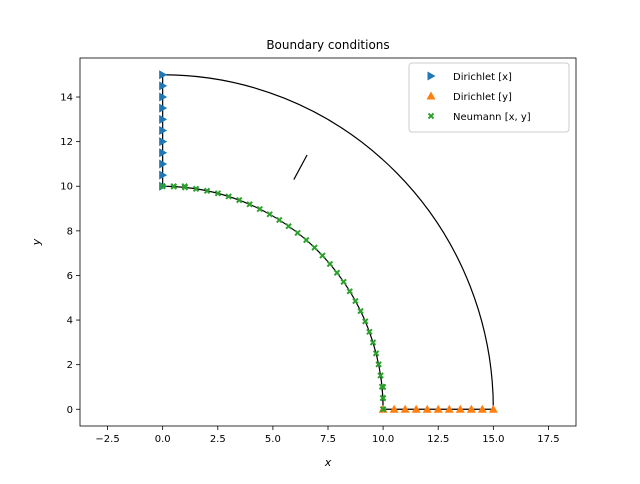  What do you see at coordinates (66, 187) in the screenshot?
I see `y-tick-label: 10` at bounding box center [66, 187].